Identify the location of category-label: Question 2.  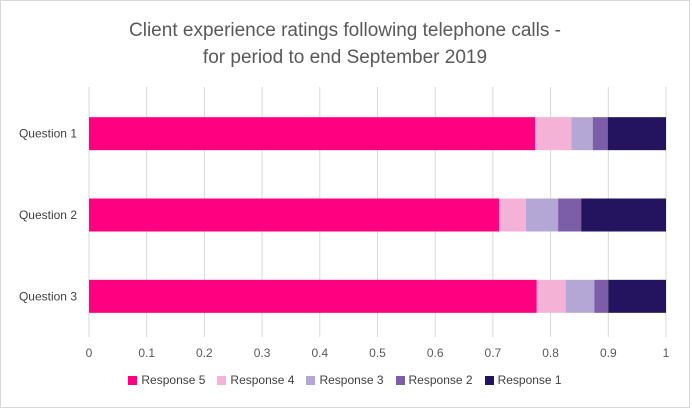
(48, 215).